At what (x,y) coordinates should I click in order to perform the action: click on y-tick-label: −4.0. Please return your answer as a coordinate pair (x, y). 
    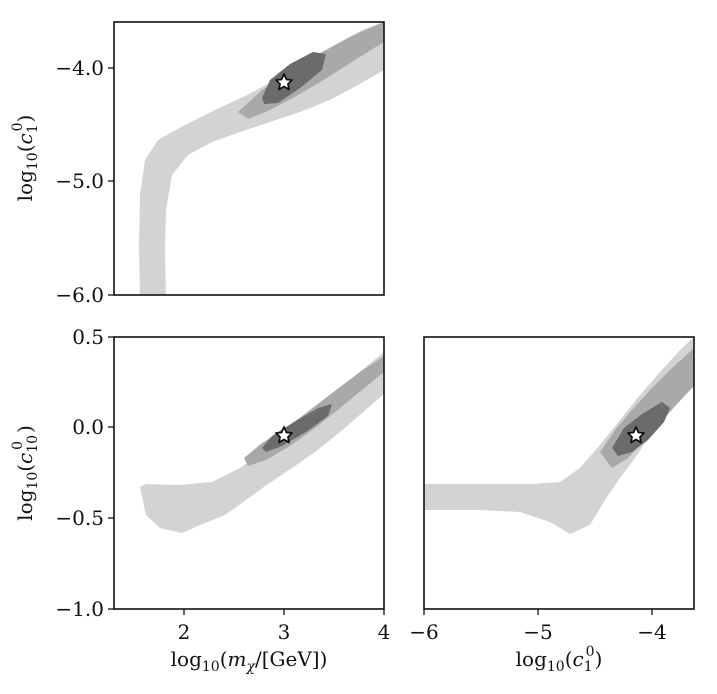
    Looking at the image, I should click on (79, 68).